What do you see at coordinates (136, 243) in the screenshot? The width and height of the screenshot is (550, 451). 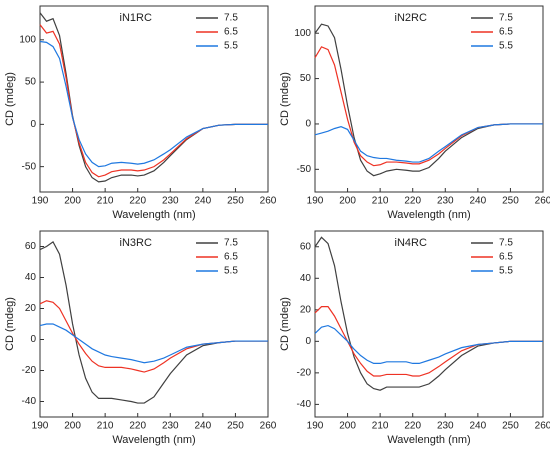 I see `panel-title: iN3RC` at bounding box center [136, 243].